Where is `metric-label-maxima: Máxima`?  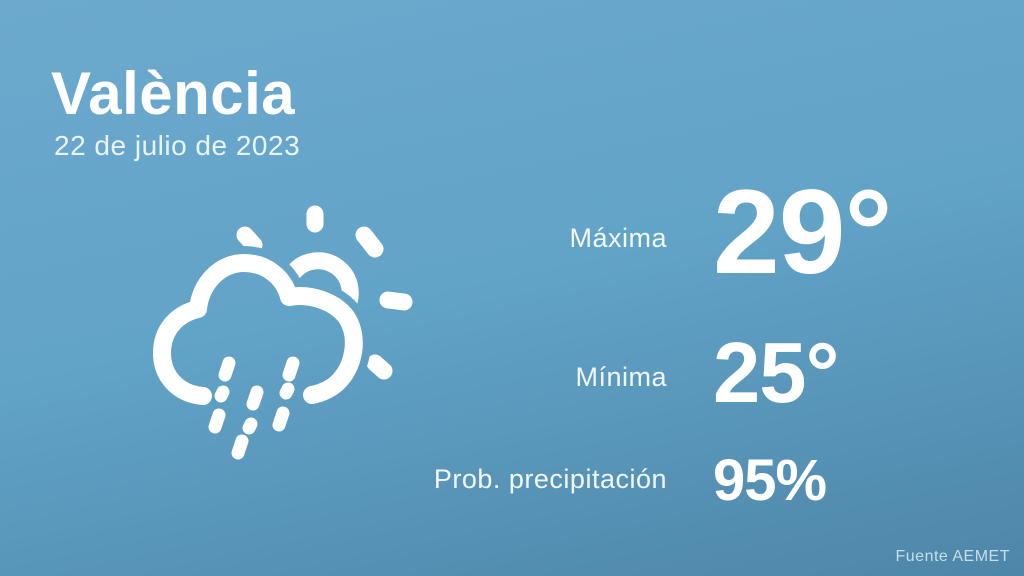 metric-label-maxima: Máxima is located at coordinates (618, 238).